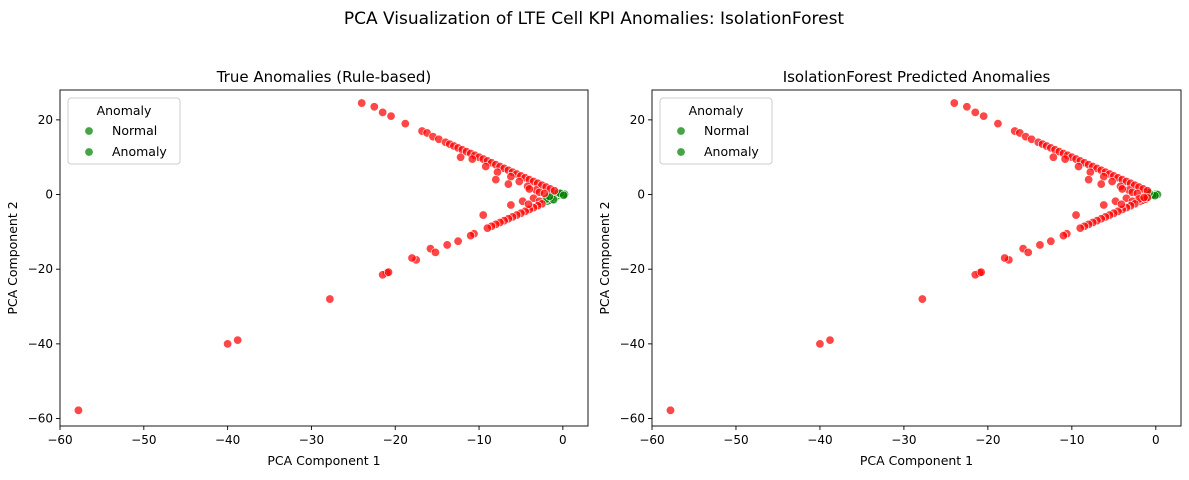 Image resolution: width=1189 pixels, height=480 pixels. What do you see at coordinates (917, 77) in the screenshot?
I see `chart-title: IsolationForest Predicted Anomalies` at bounding box center [917, 77].